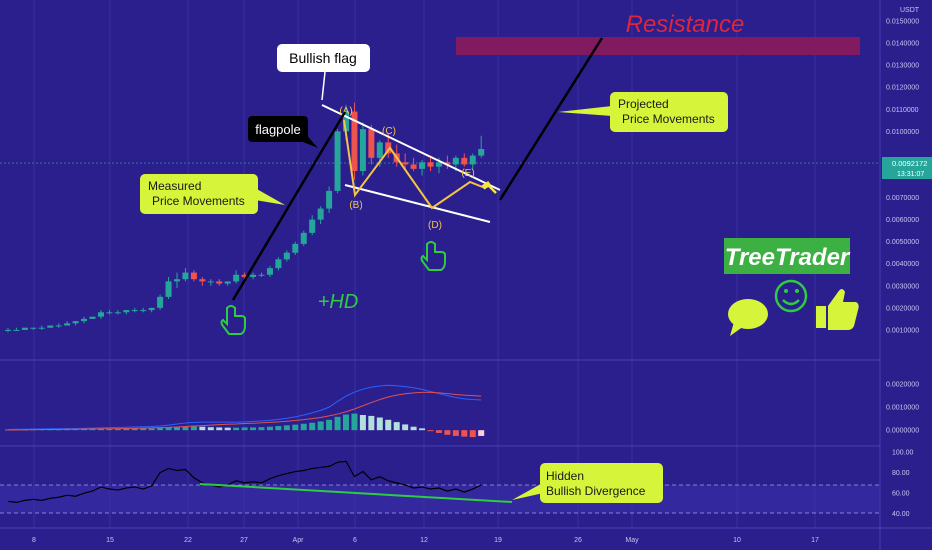  Describe the element at coordinates (596, 491) in the screenshot. I see `divergence-label-2: Bullish Divergence` at that location.